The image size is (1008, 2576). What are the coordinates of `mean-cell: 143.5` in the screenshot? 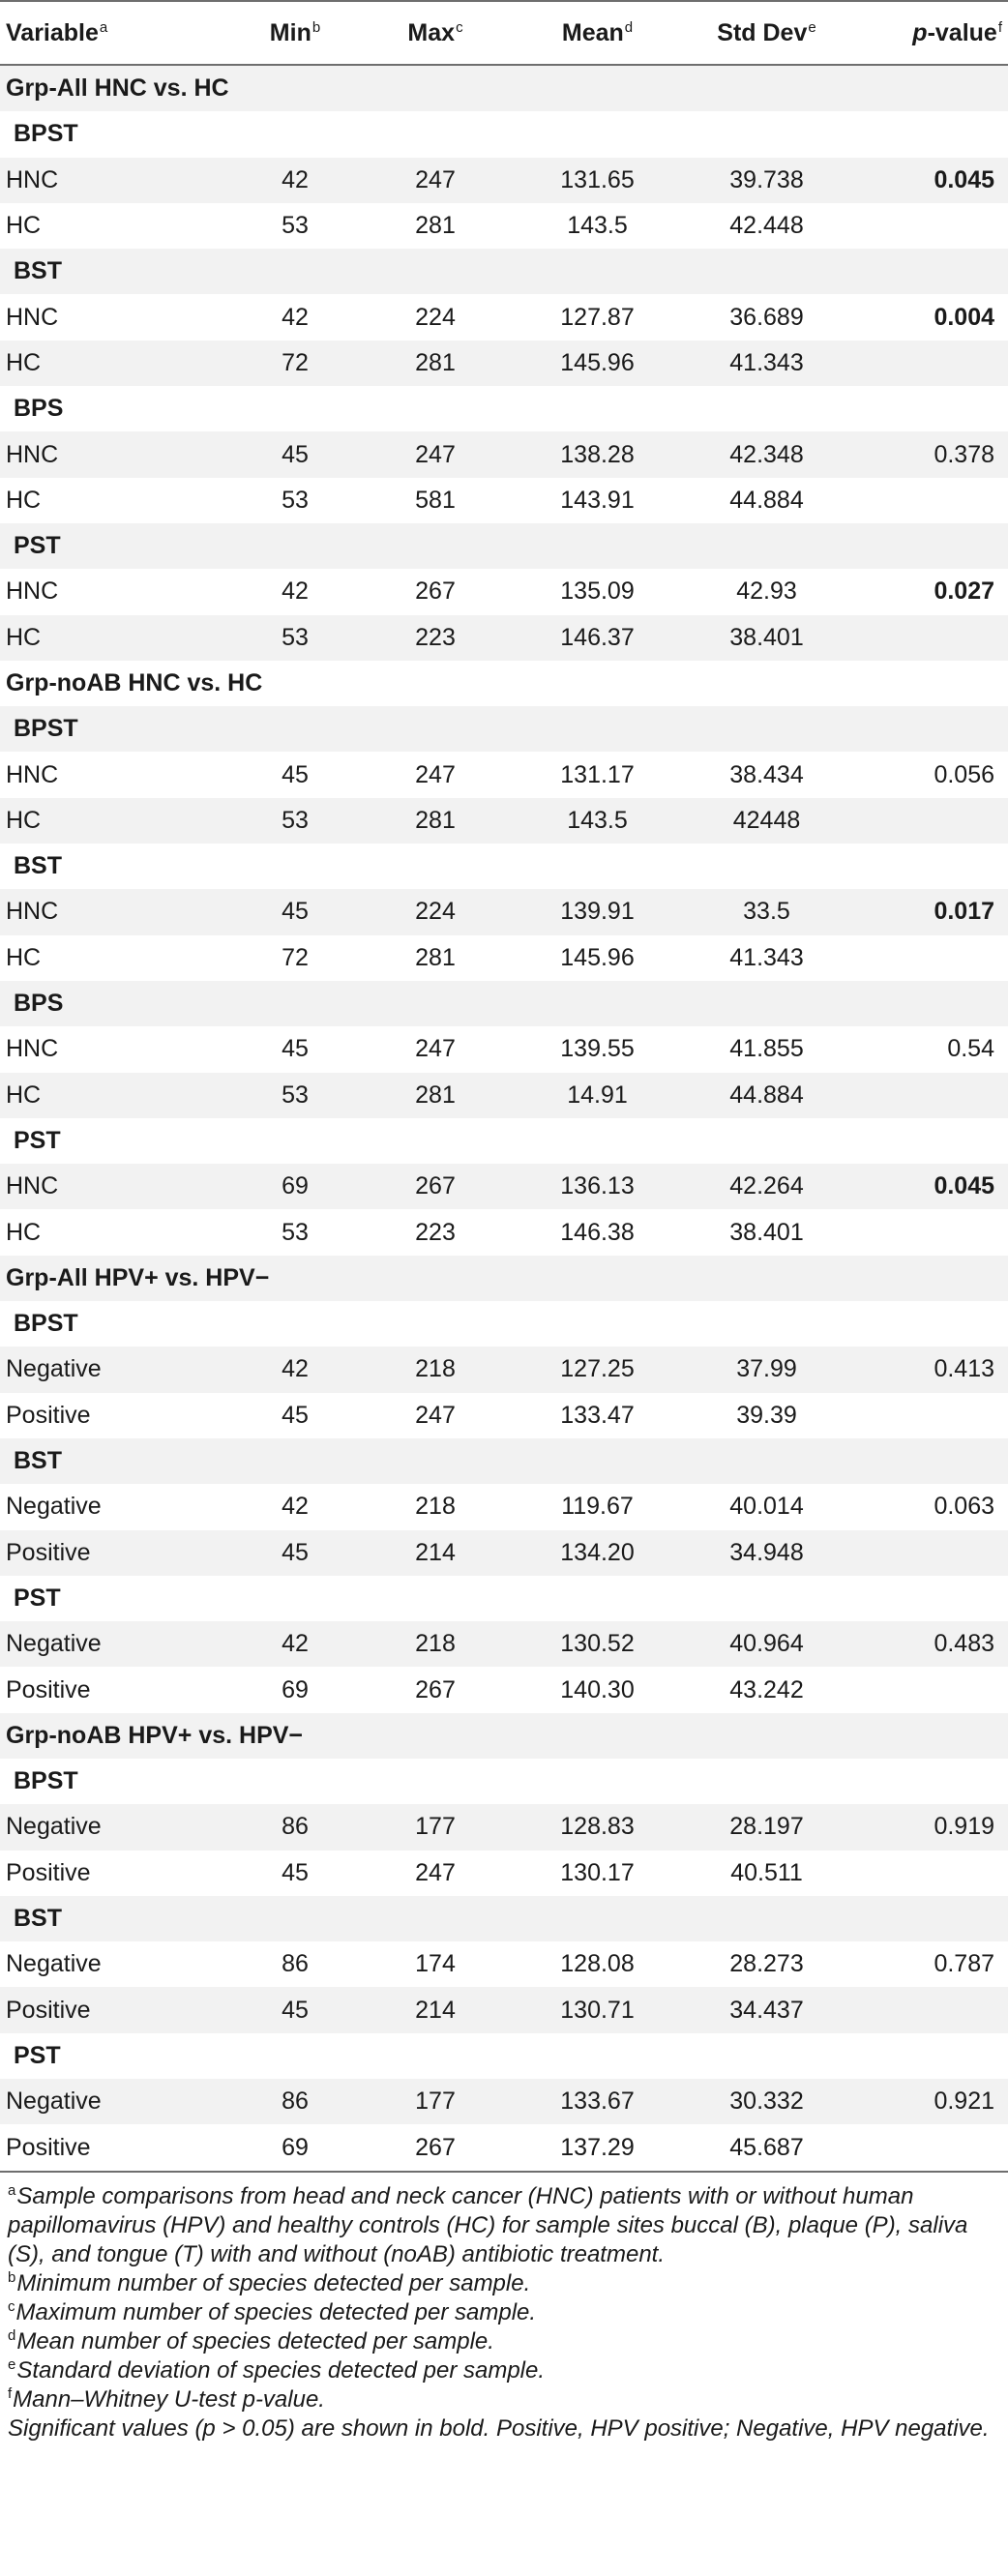 It's located at (597, 226).